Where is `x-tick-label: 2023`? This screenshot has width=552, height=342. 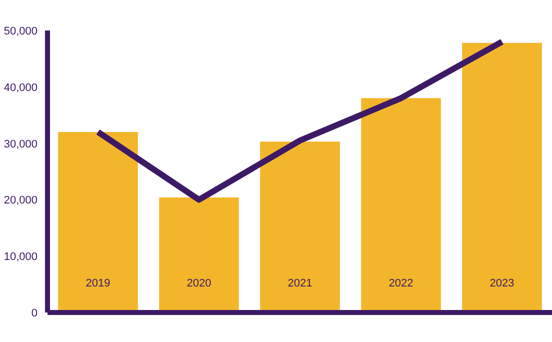
x-tick-label: 2023 is located at coordinates (502, 284).